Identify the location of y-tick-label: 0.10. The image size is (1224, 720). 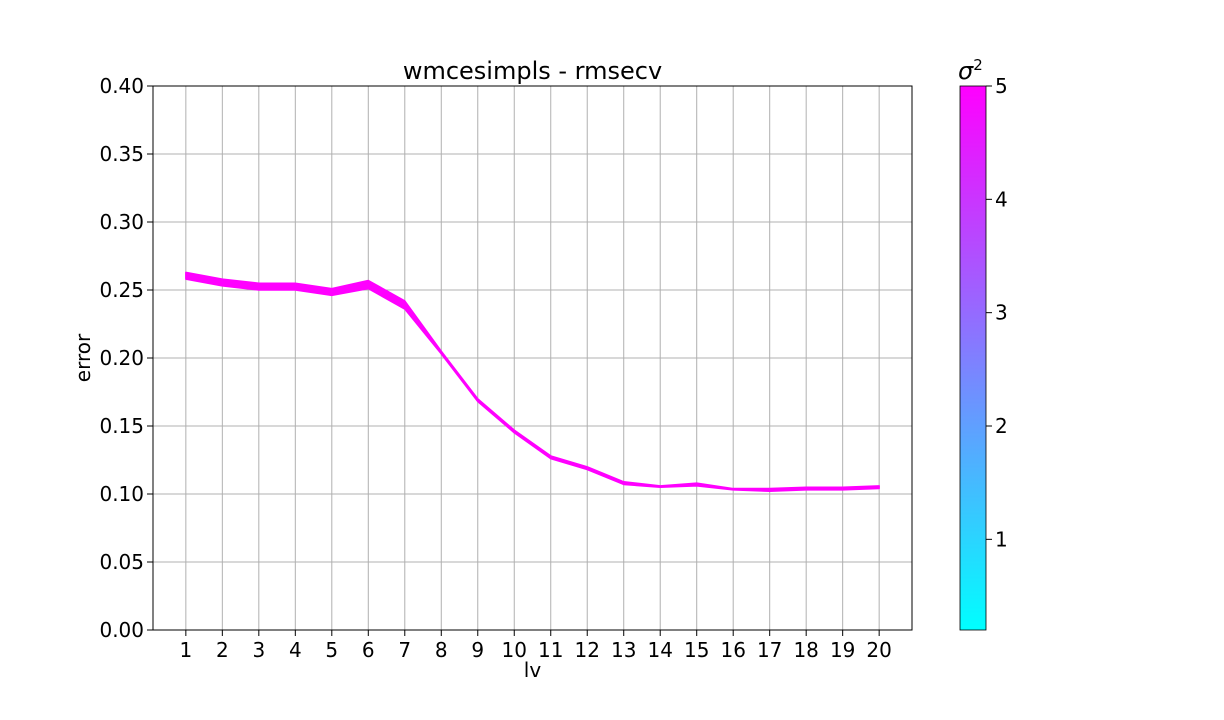
(121, 494).